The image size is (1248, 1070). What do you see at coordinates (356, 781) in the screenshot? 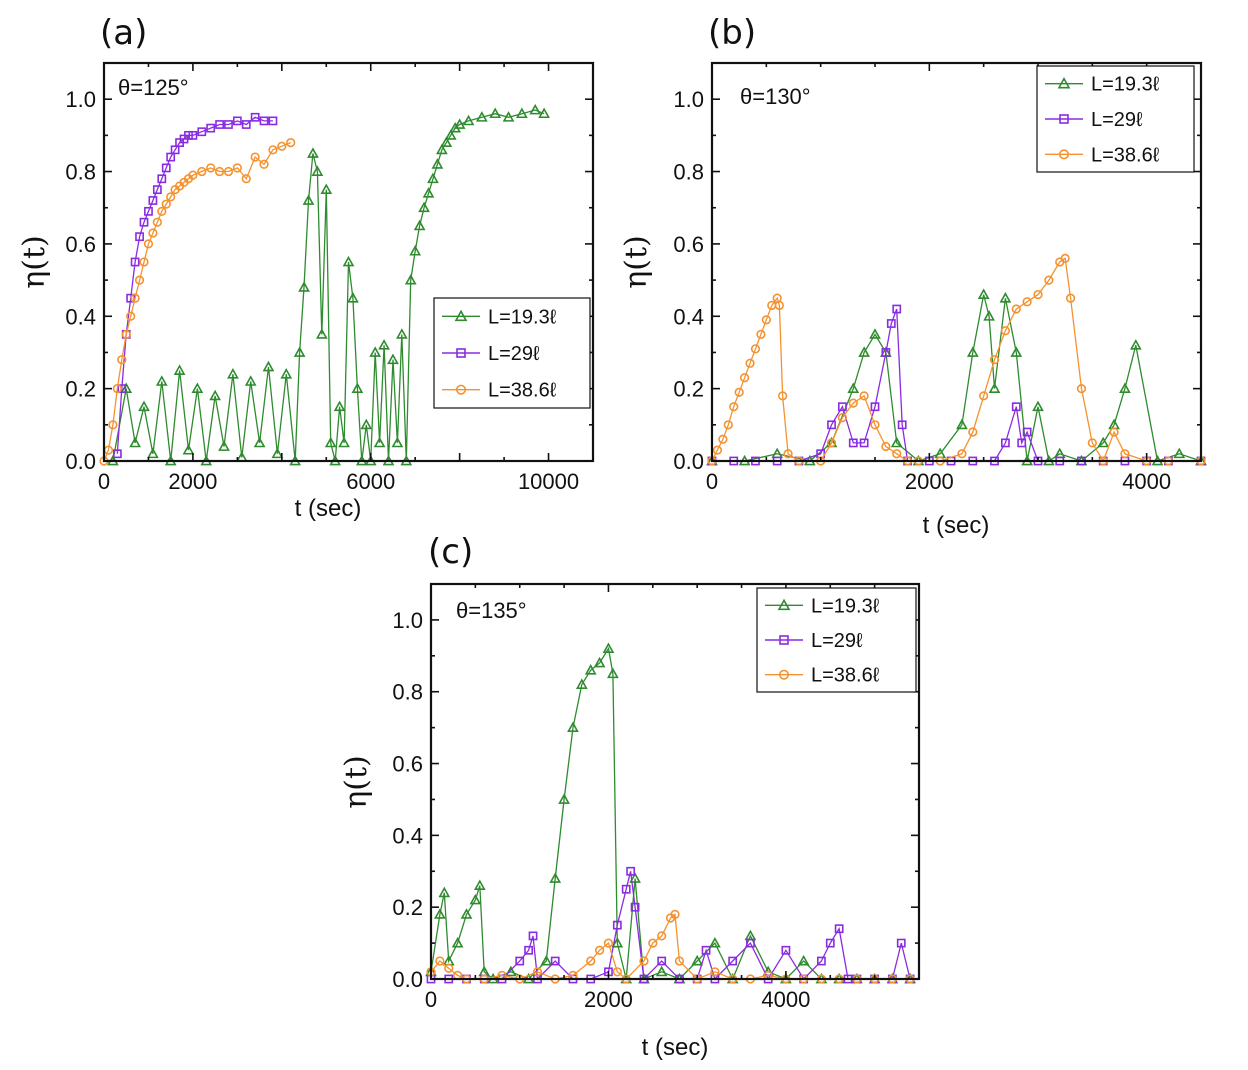
I see `panel-c-ylabel: η(t)` at bounding box center [356, 781].